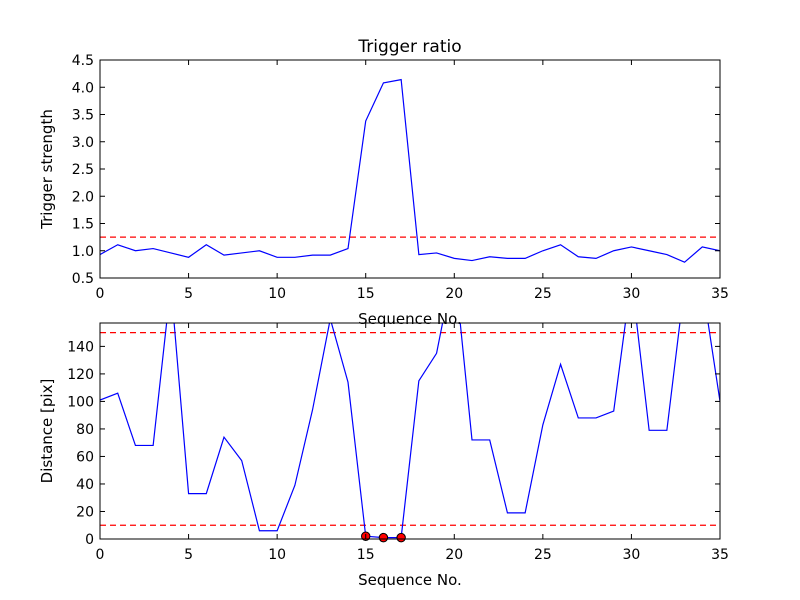 The height and width of the screenshot is (600, 800). I want to click on y-tick-label: 0, so click(89, 540).